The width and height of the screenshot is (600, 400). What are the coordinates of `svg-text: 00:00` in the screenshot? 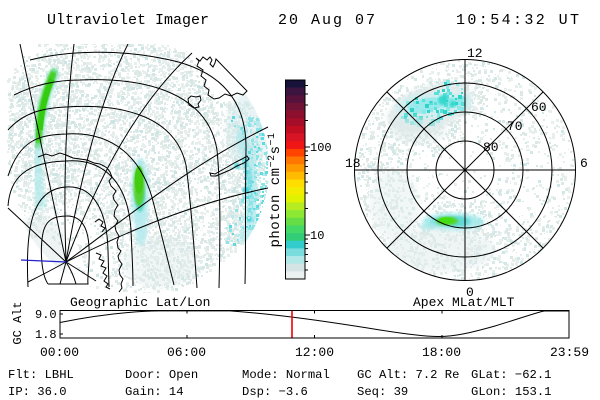 It's located at (59, 352).